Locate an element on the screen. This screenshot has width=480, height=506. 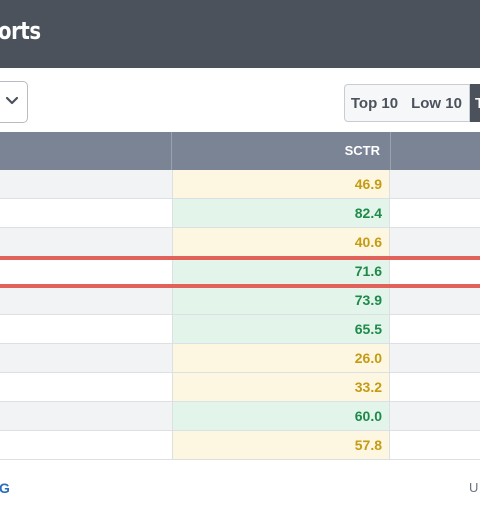
sctr-column-header: SCTR is located at coordinates (362, 150).